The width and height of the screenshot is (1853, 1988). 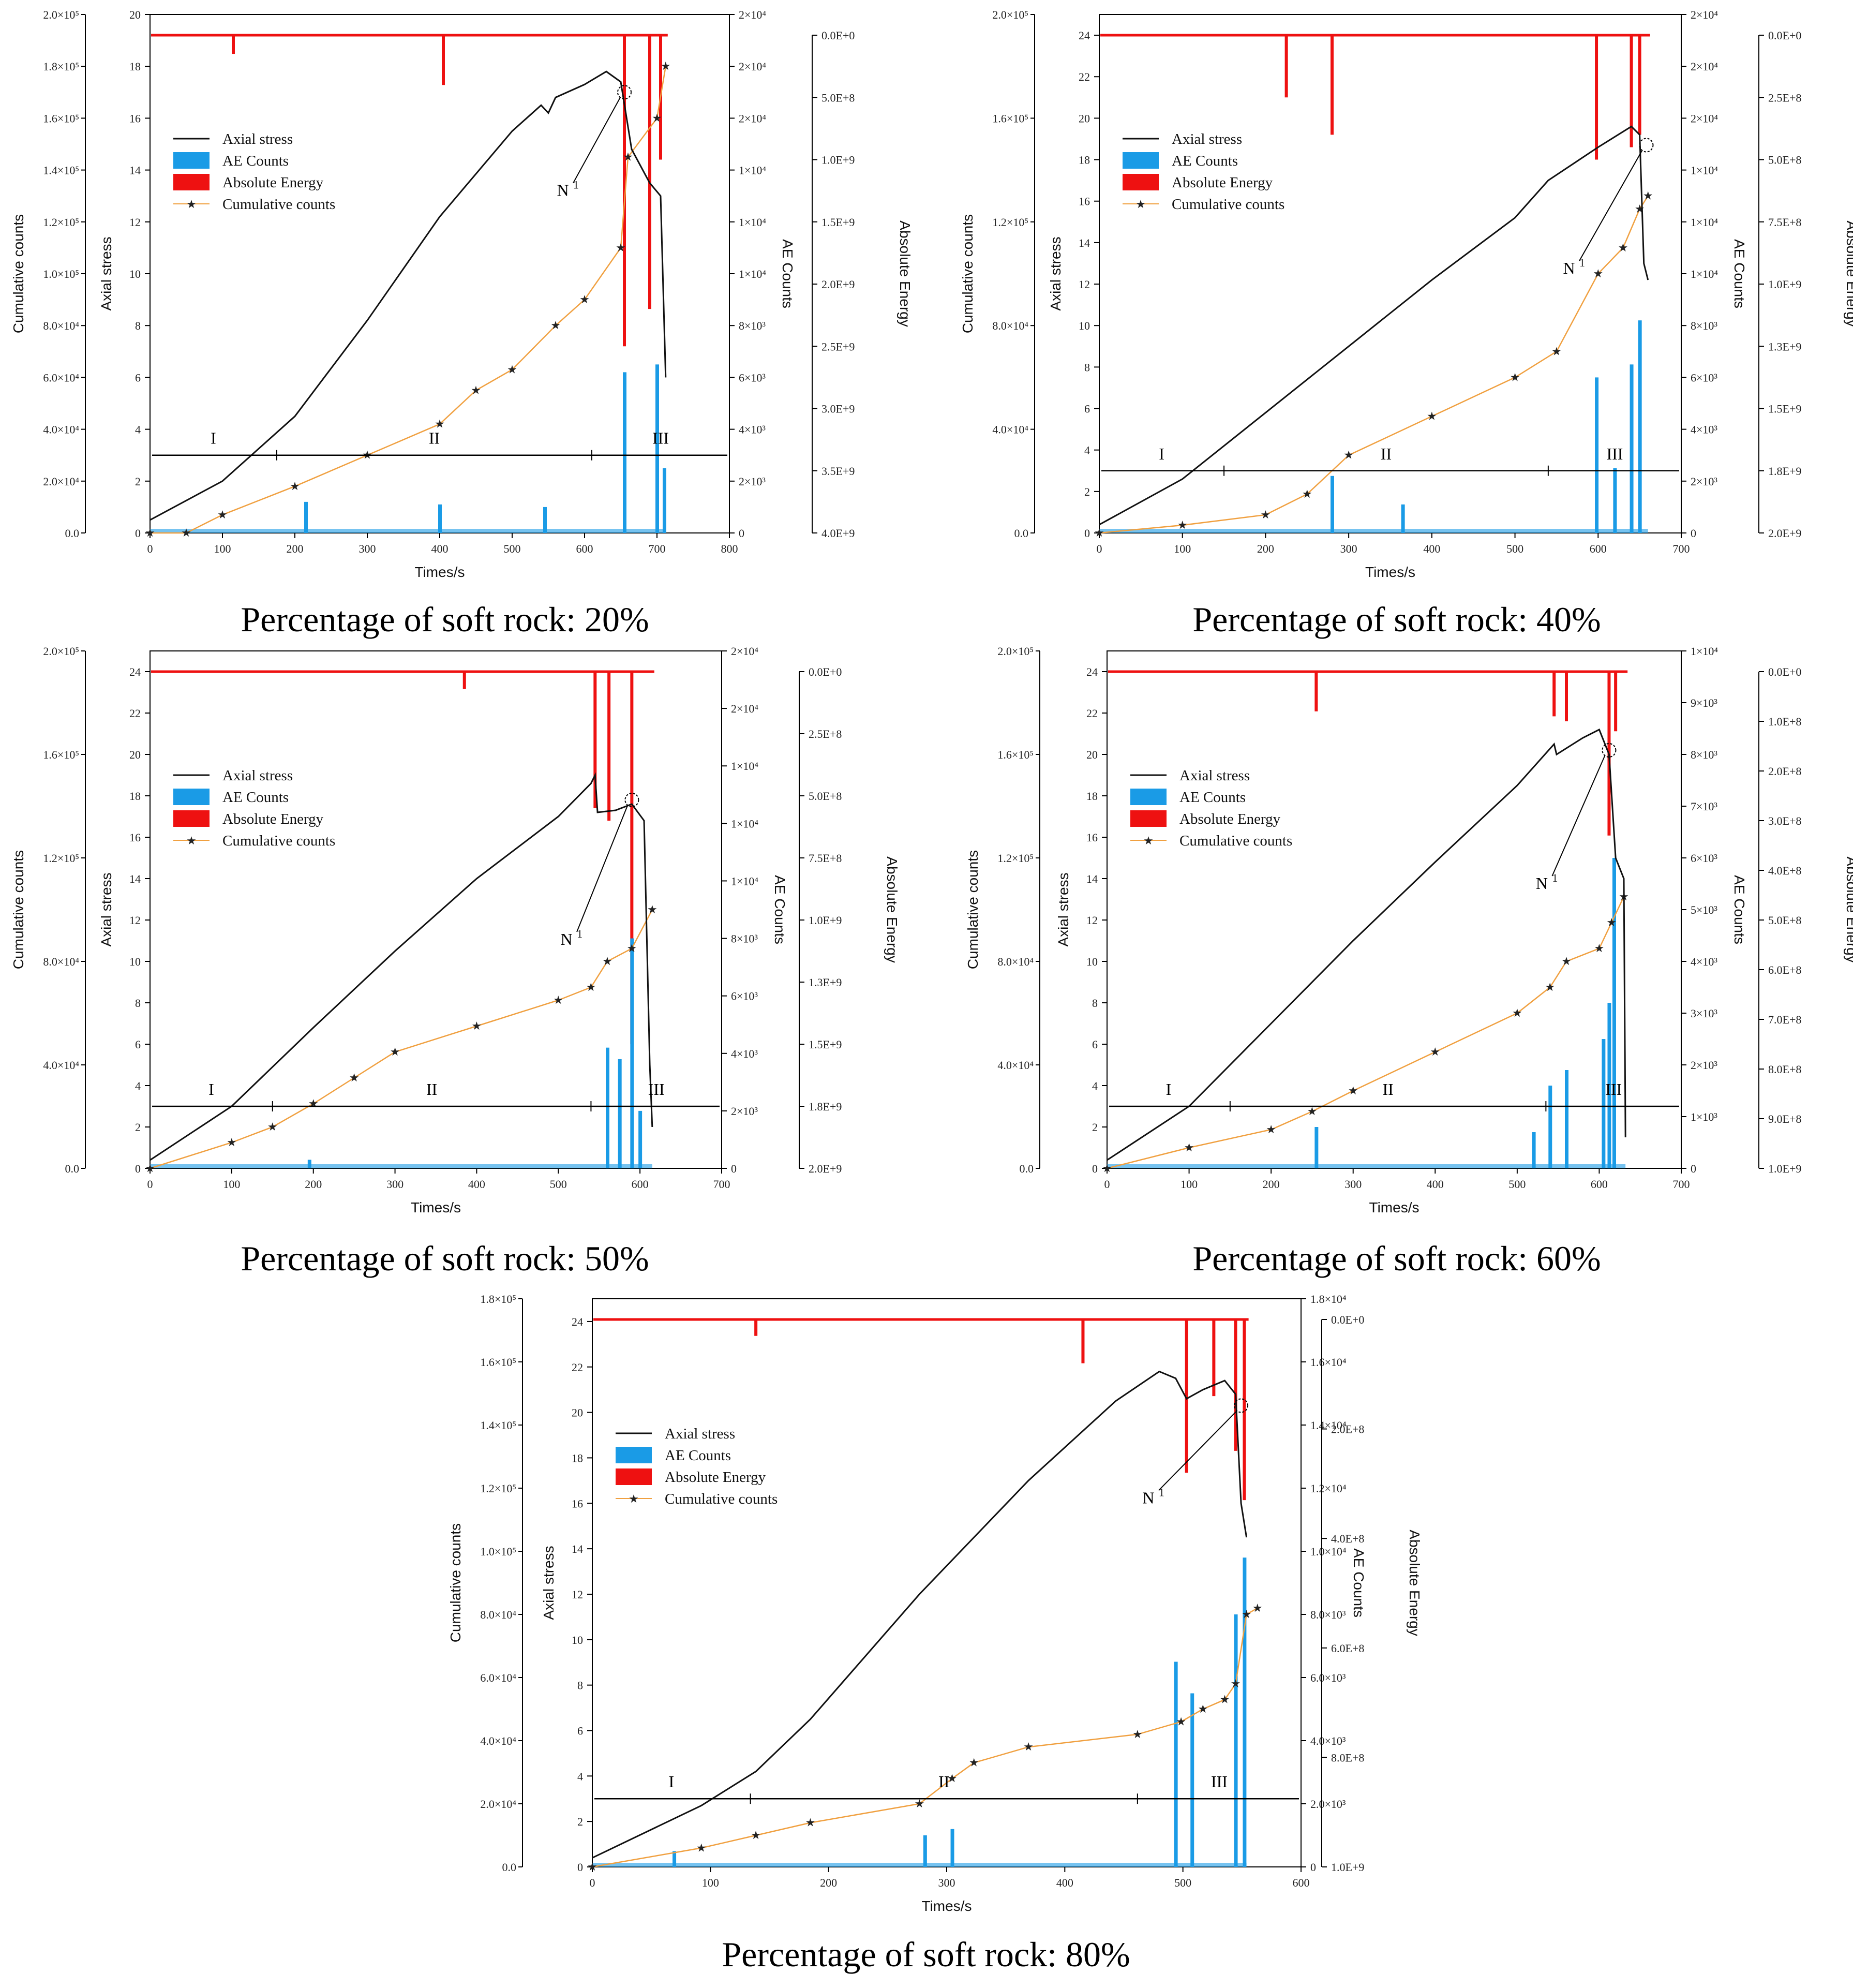 What do you see at coordinates (634, 1498) in the screenshot?
I see `legend-cumulative-star: ★` at bounding box center [634, 1498].